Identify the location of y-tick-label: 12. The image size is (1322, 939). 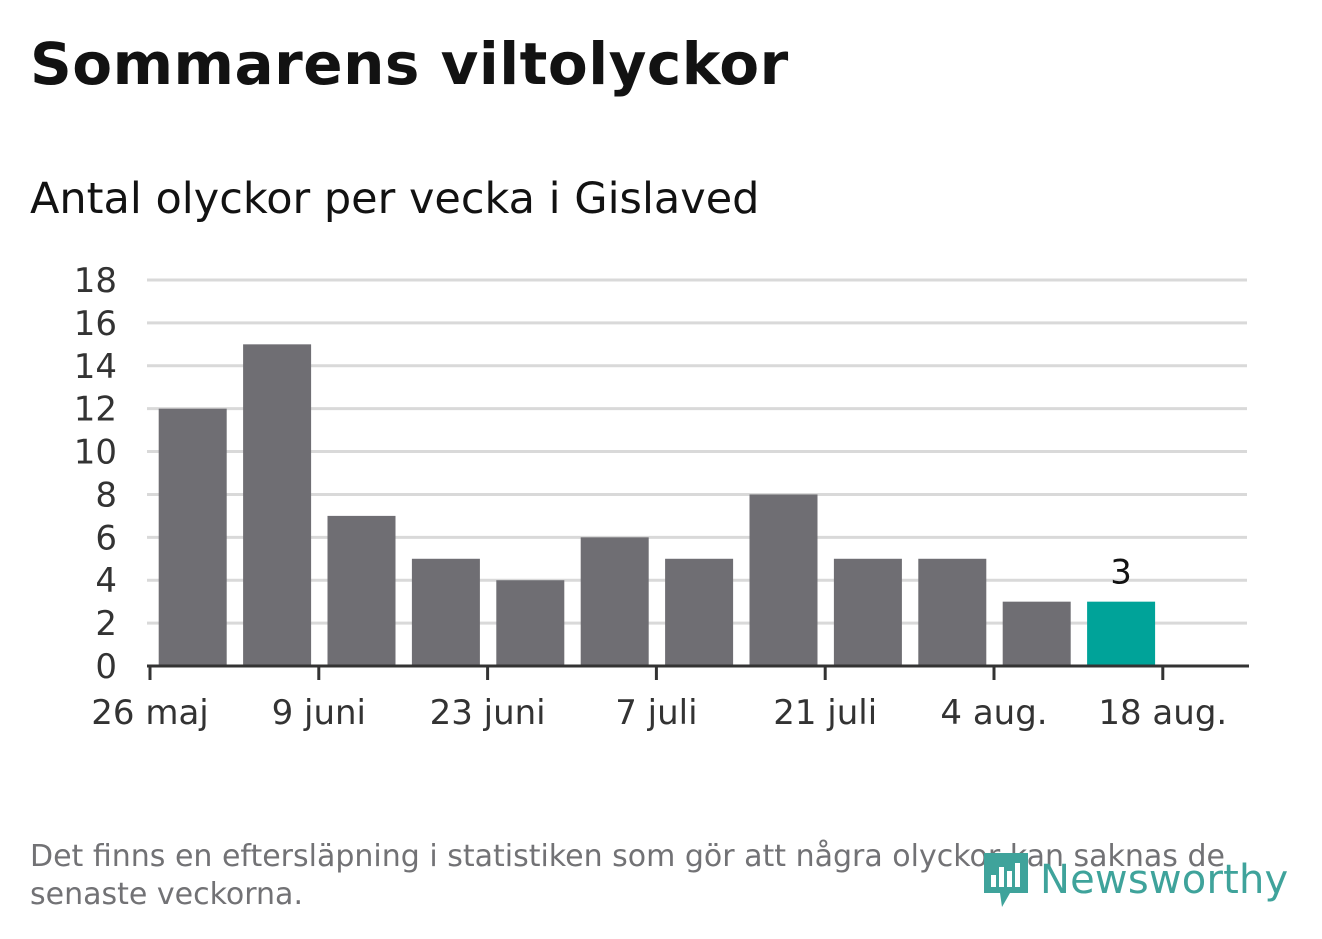
(95, 410).